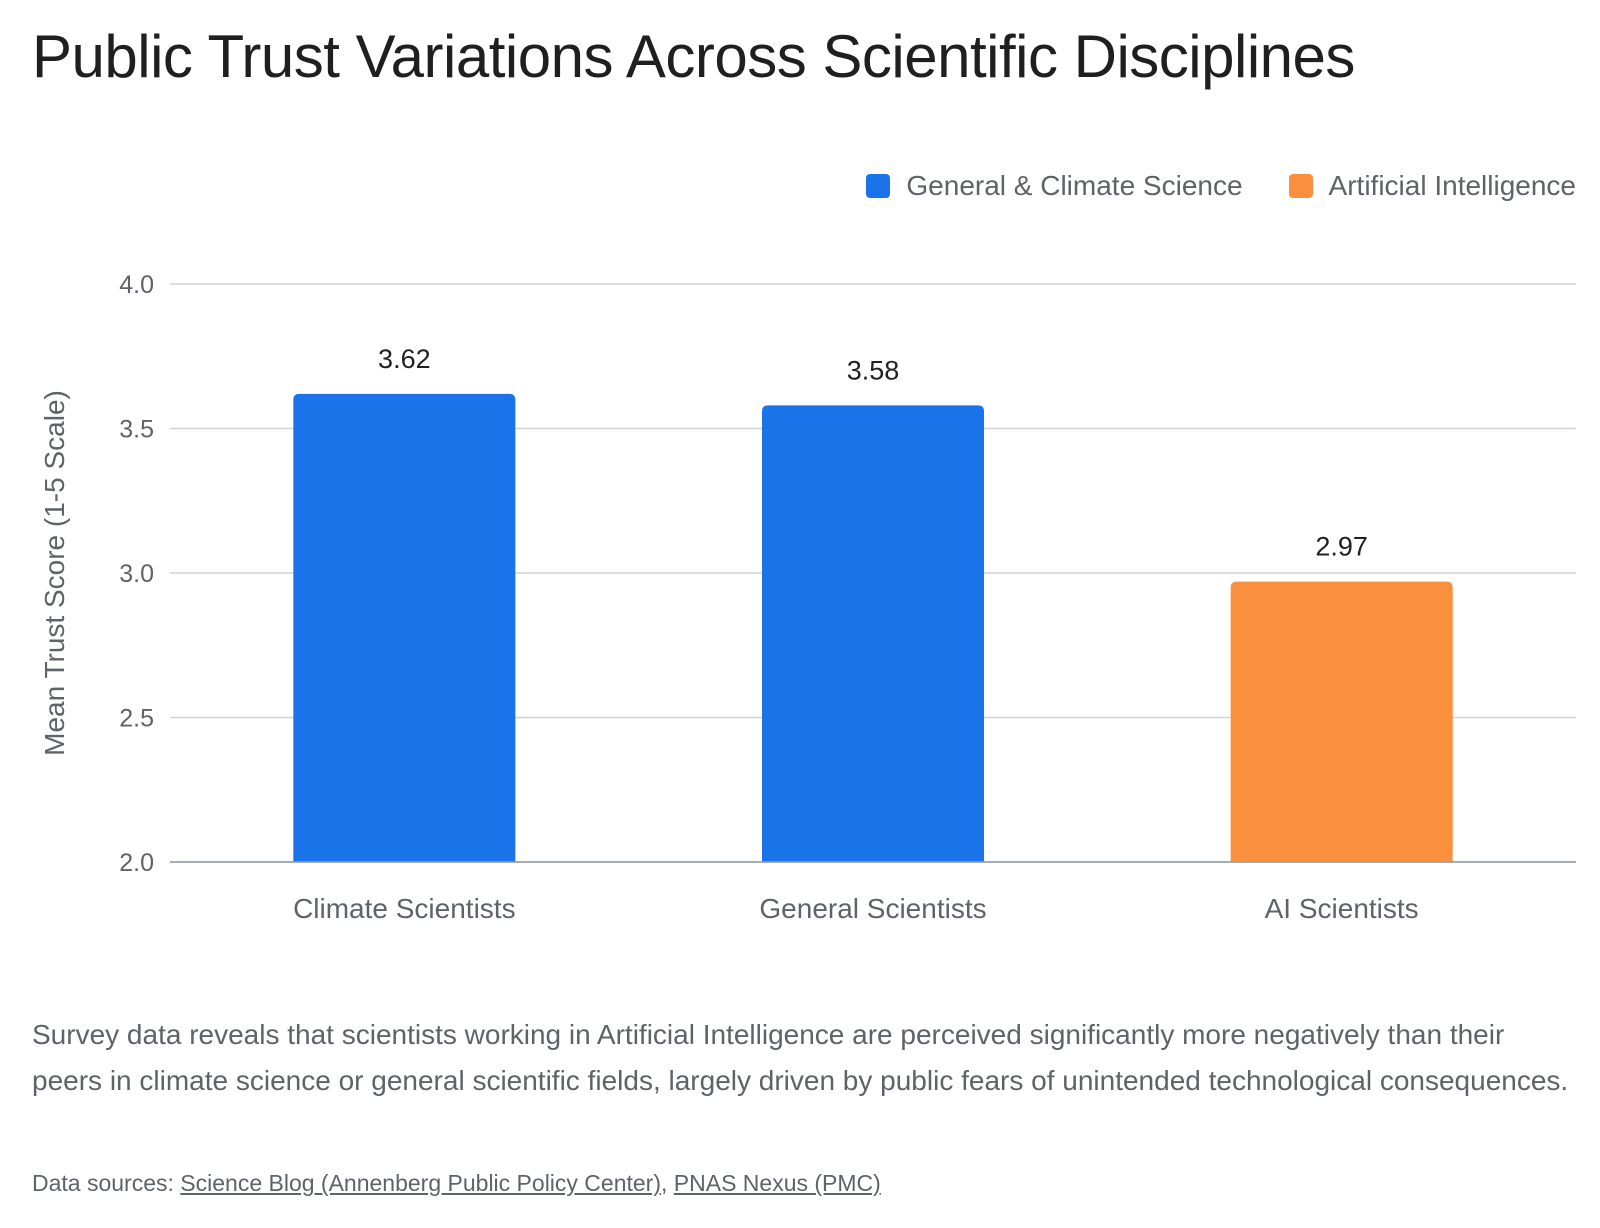 This screenshot has height=1228, width=1600. What do you see at coordinates (136, 285) in the screenshot?
I see `y-tick-label: 4.0` at bounding box center [136, 285].